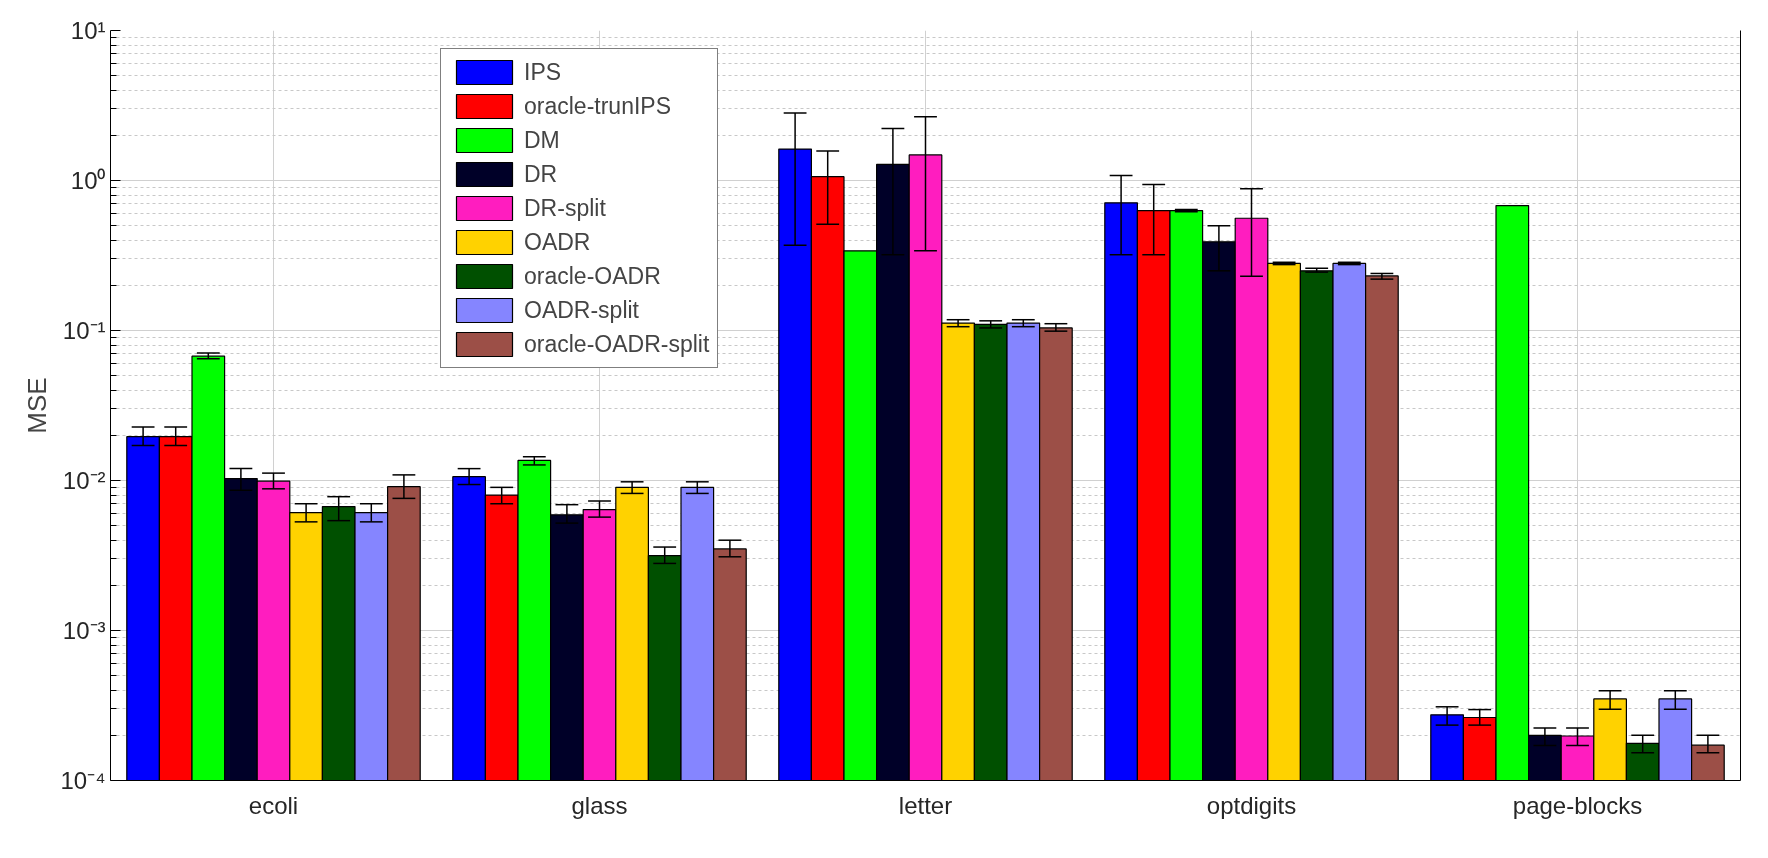 The height and width of the screenshot is (858, 1768). What do you see at coordinates (542, 140) in the screenshot?
I see `legend-label: DM` at bounding box center [542, 140].